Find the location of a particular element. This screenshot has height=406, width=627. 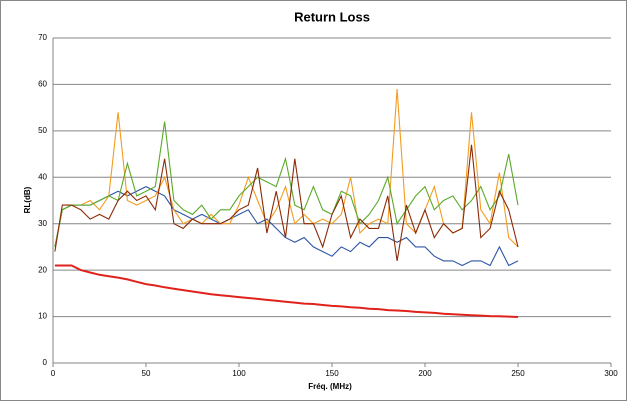

x-axis-label: Fréq. (MHz) is located at coordinates (330, 386).